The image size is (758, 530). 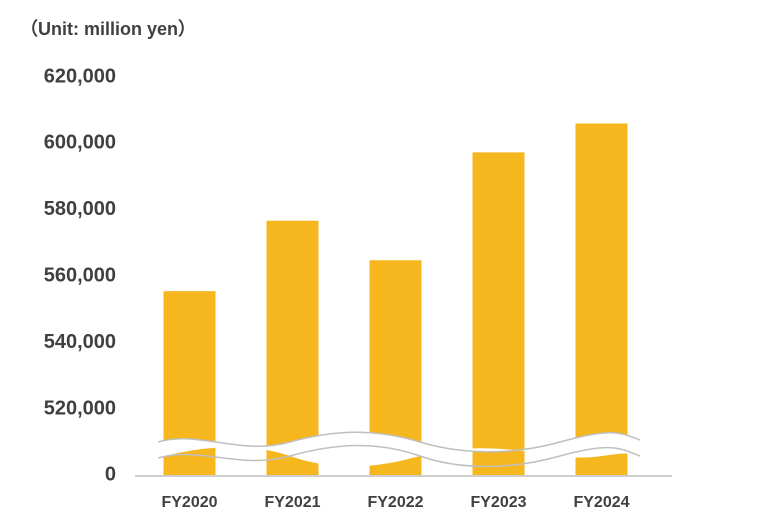 What do you see at coordinates (80, 76) in the screenshot?
I see `y-tick-label: 620,000` at bounding box center [80, 76].